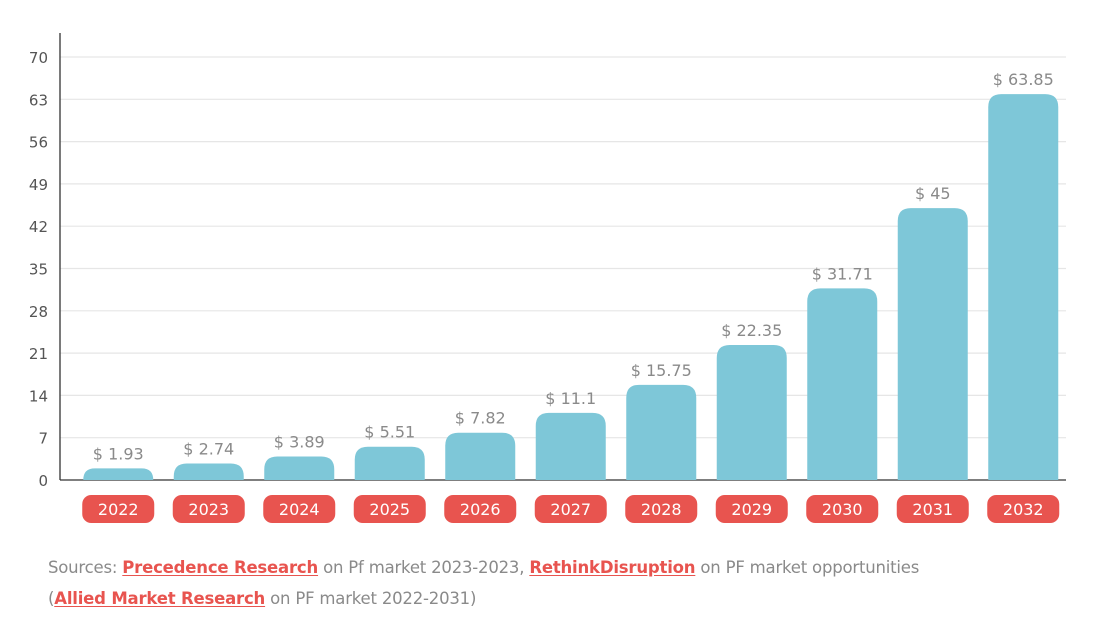 The height and width of the screenshot is (635, 1120). I want to click on category-badge-2032, so click(1023, 509).